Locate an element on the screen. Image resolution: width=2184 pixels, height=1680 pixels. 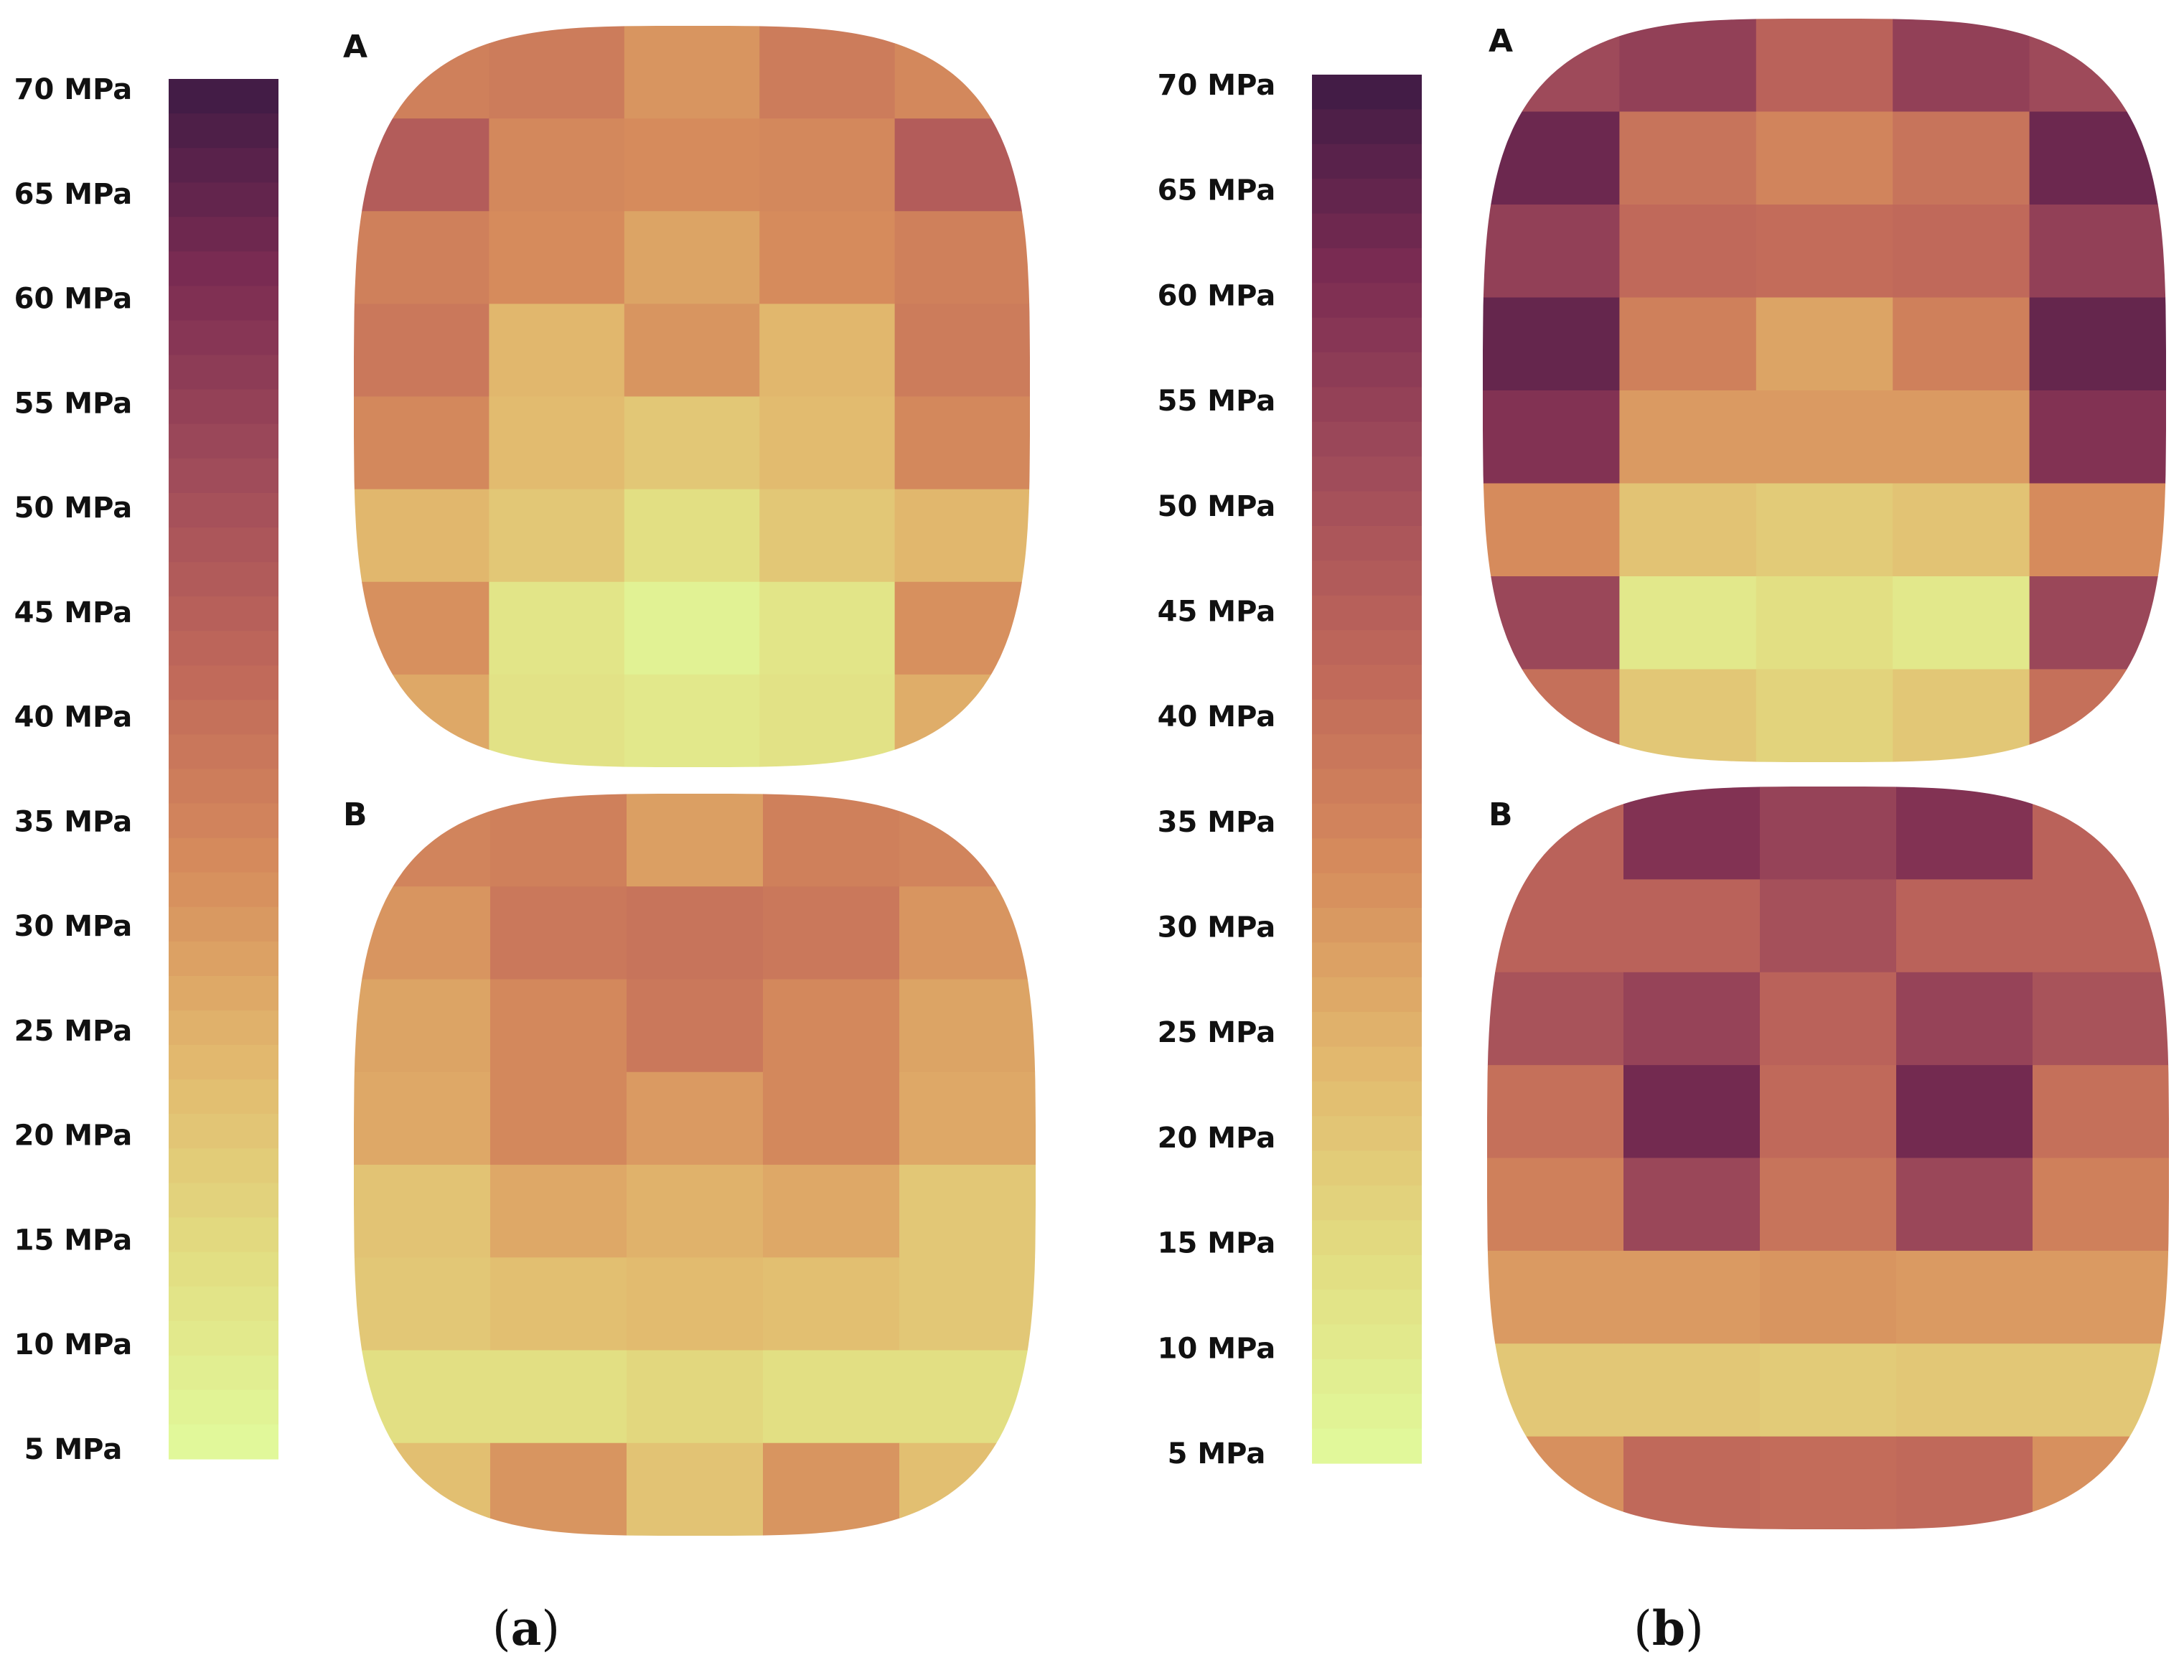
heatmap-b-A: A is located at coordinates (1824, 390).